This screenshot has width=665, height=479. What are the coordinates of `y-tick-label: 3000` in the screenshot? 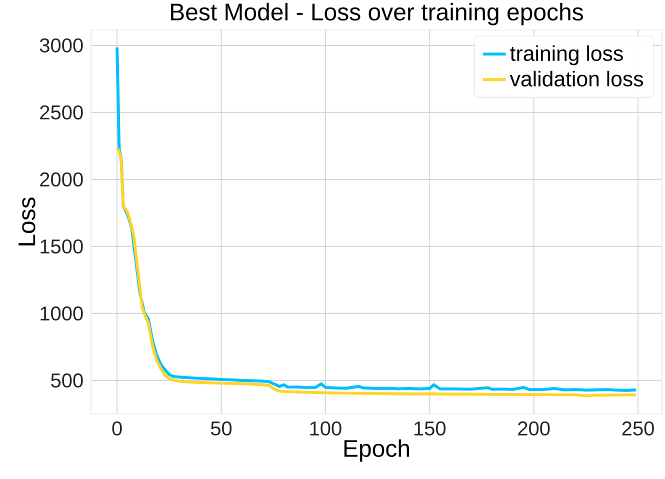 It's located at (61, 45).